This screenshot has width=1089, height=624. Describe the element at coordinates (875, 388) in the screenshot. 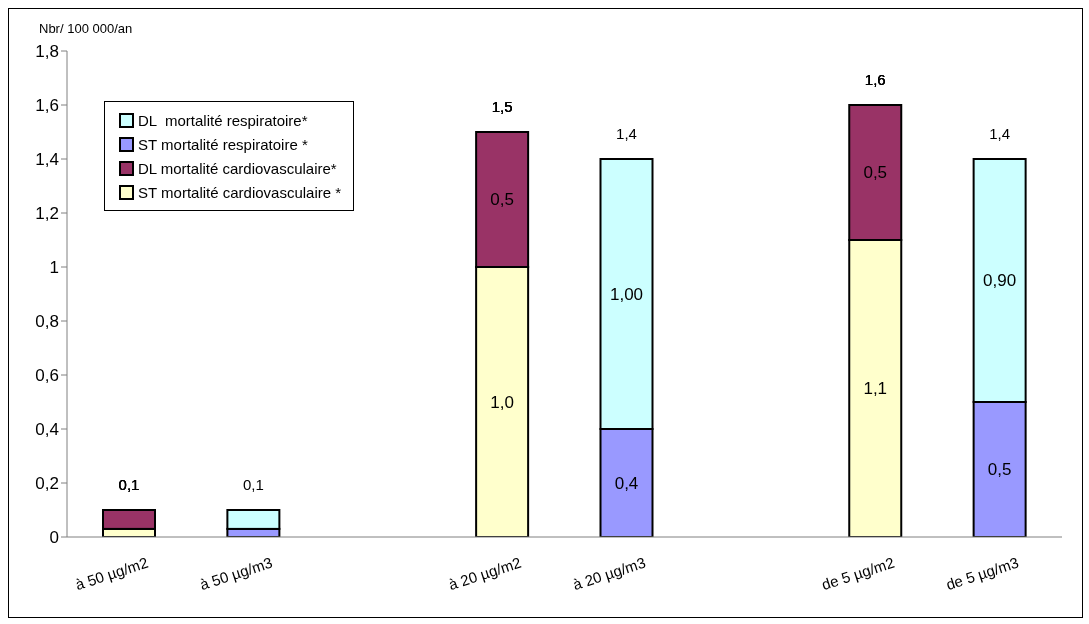

I see `data-label: 1,1` at that location.